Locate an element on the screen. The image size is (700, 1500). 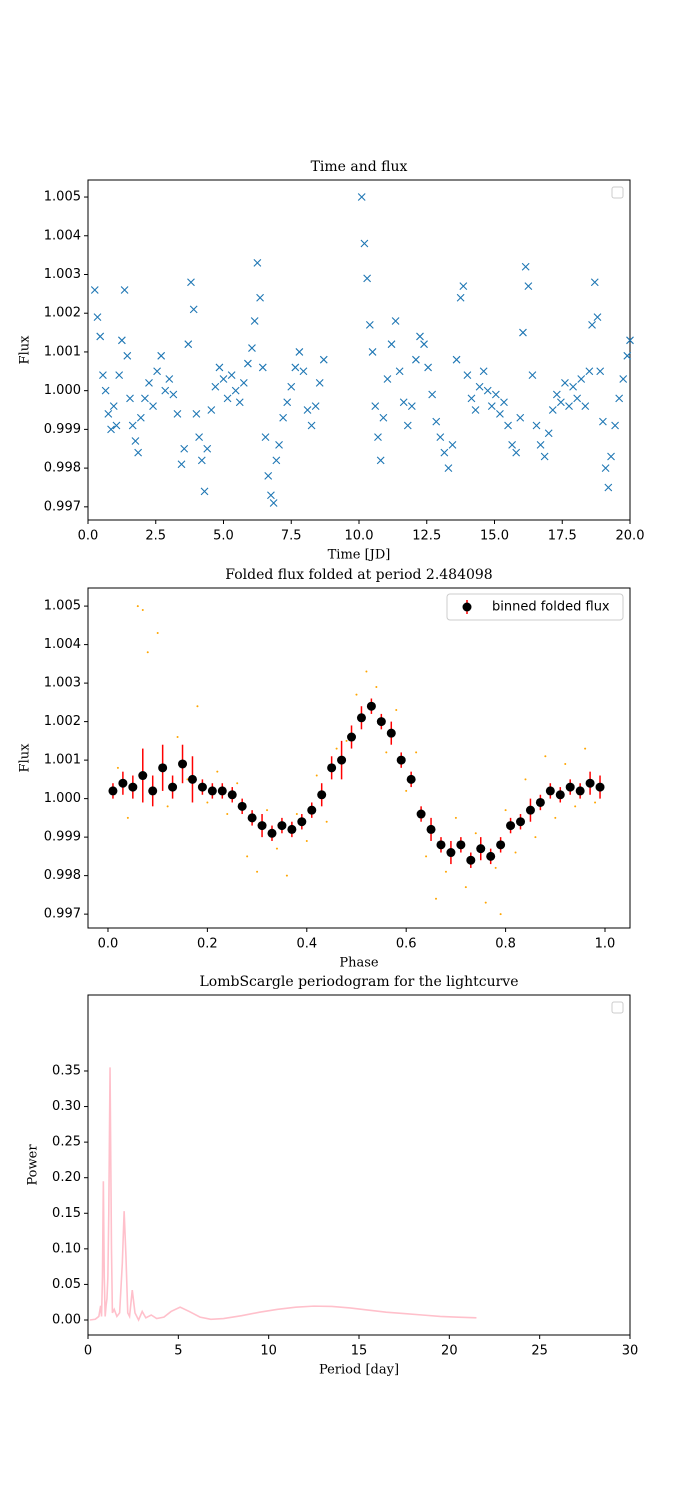
x-tick-label: 17.5 is located at coordinates (562, 536).